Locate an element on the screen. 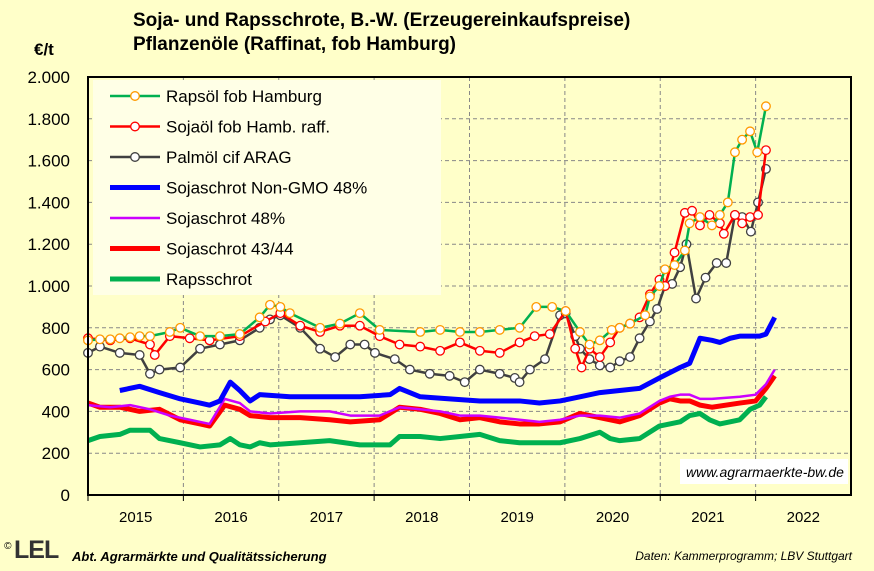 This screenshot has height=571, width=874. legend-label: Palmöl cif ARAG is located at coordinates (229, 157).